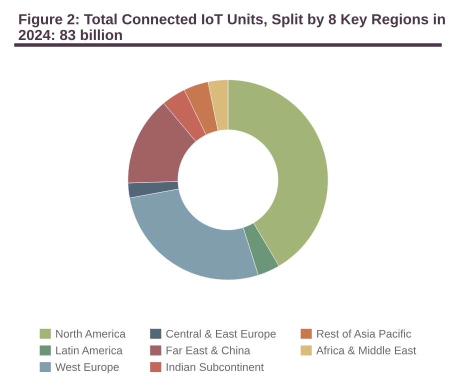 The width and height of the screenshot is (456, 391). Describe the element at coordinates (208, 350) in the screenshot. I see `legend-label: Far East & China` at that location.